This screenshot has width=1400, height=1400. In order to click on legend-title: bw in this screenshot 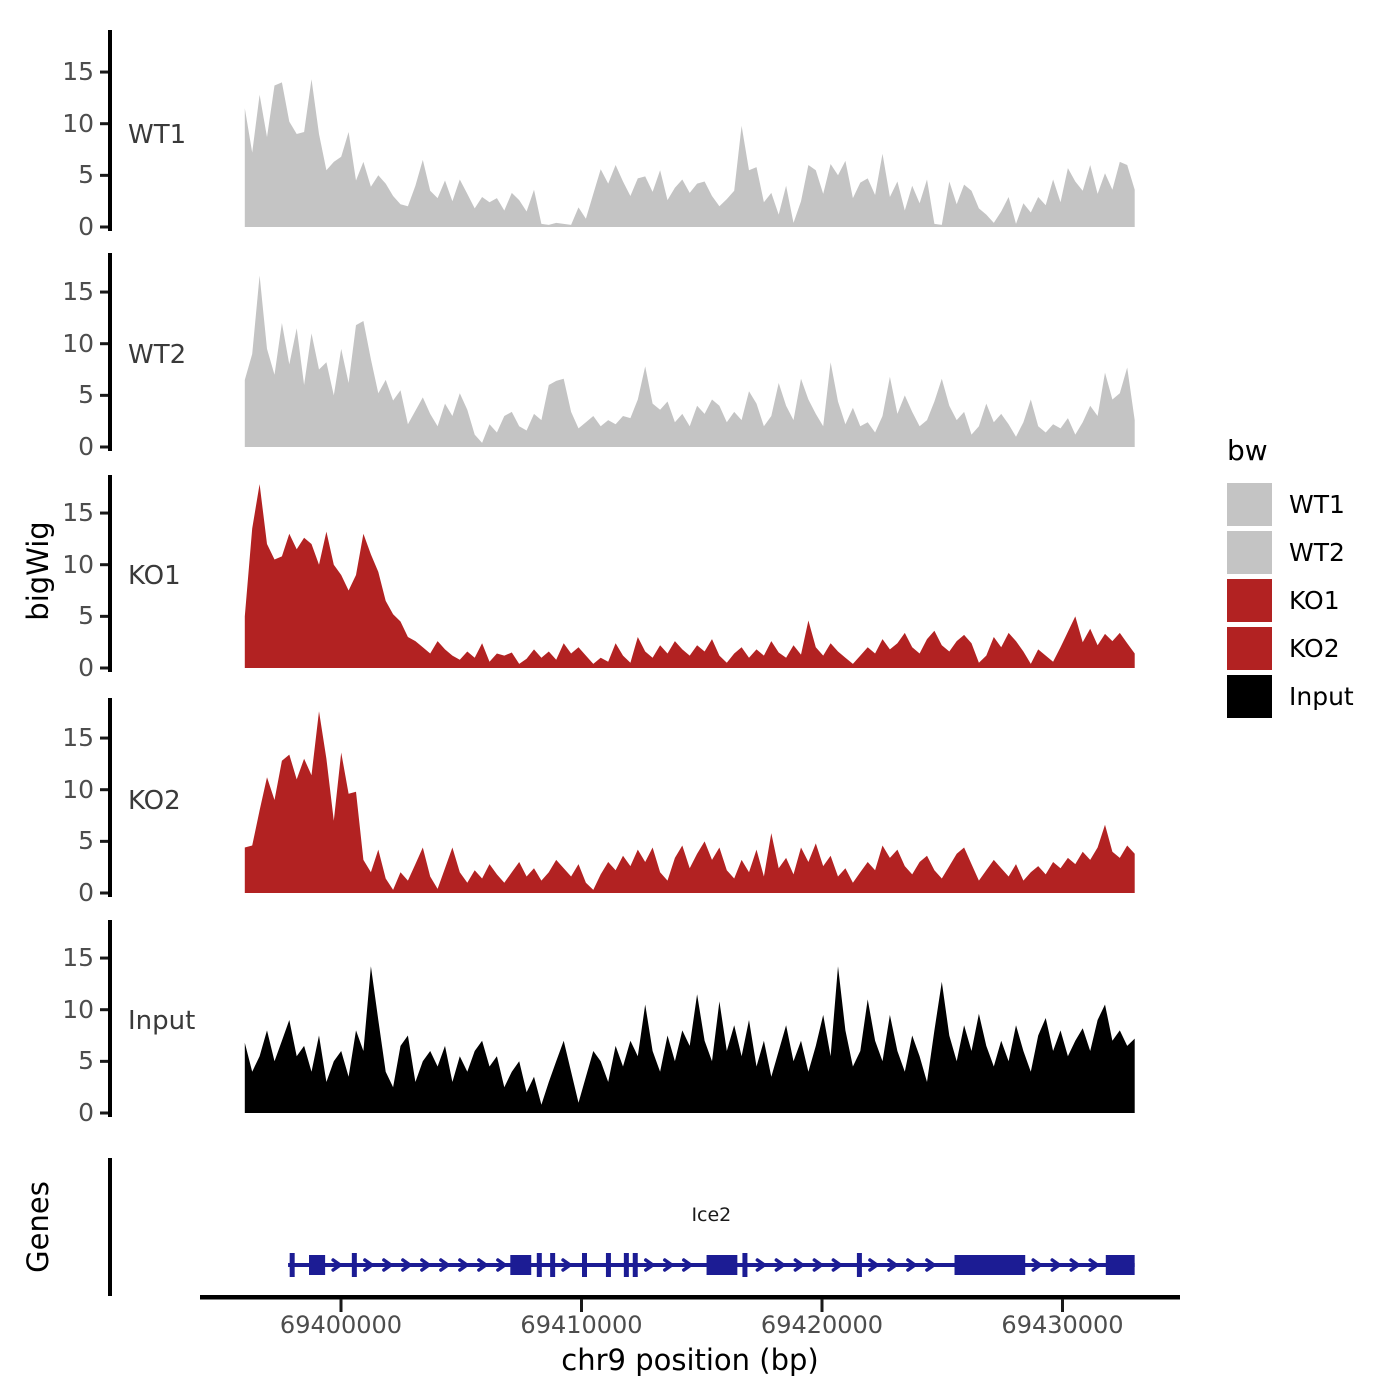, I will do `click(1247, 450)`.